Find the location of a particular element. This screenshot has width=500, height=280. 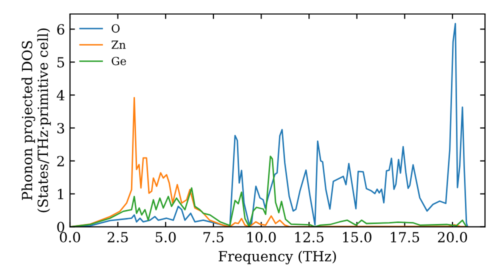

y-tick-label: 4 is located at coordinates (60, 95).